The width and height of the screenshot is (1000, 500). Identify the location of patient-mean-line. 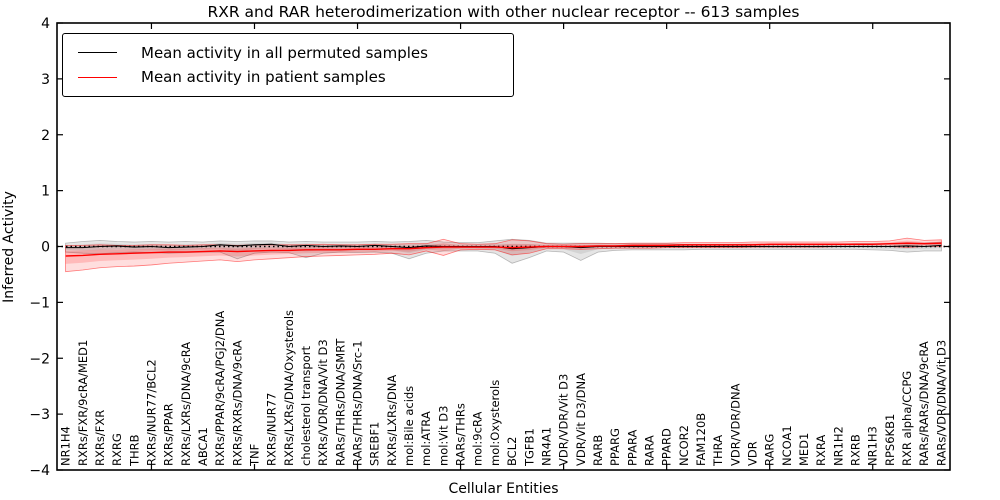
(503, 249).